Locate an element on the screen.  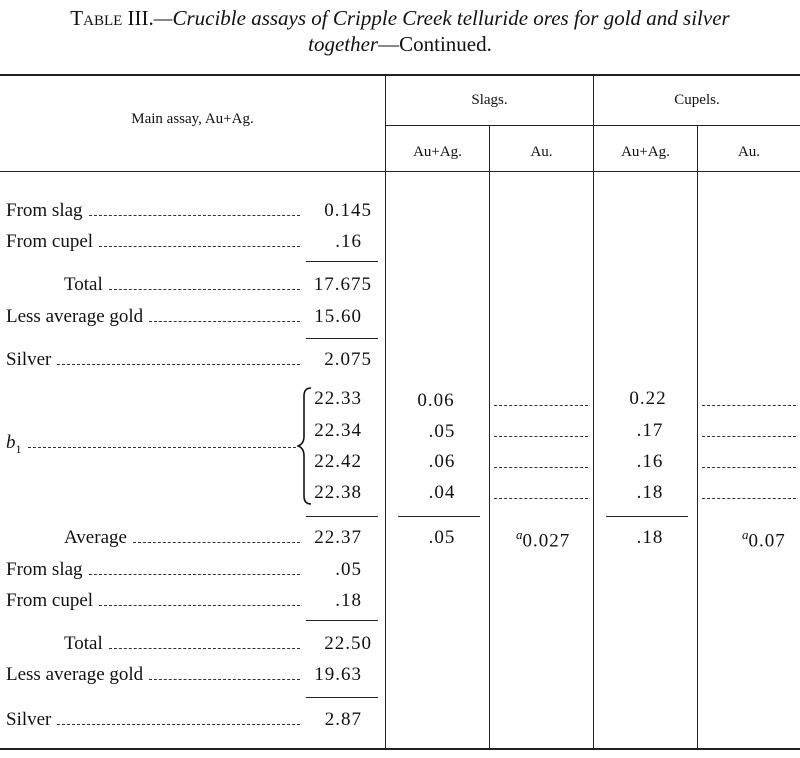
header-cupels: Cupels. is located at coordinates (697, 100).